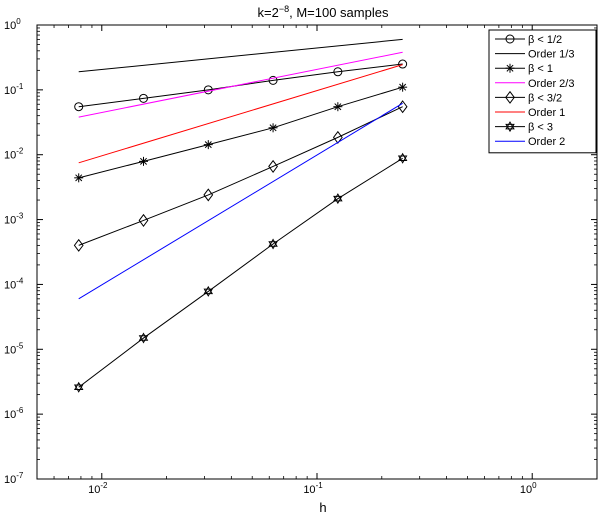 This screenshot has height=521, width=600. I want to click on y-tick-exp: -2, so click(20, 151).